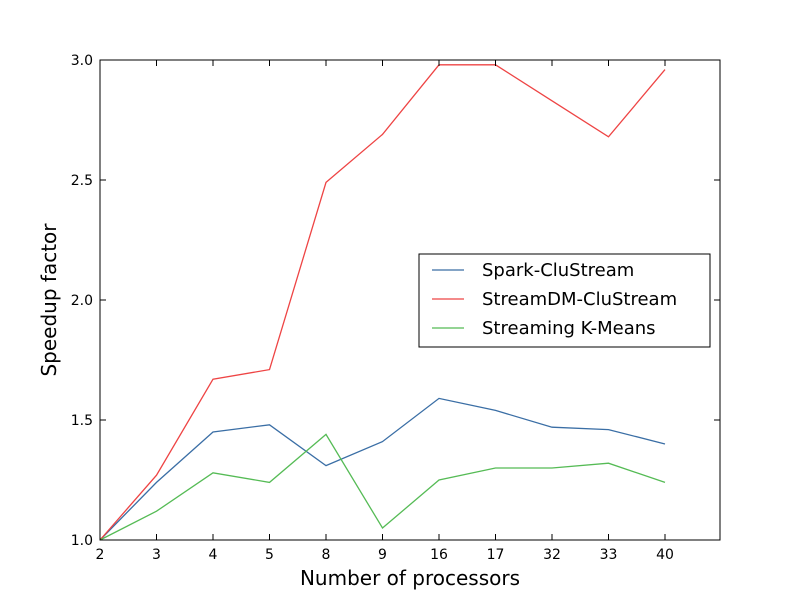 This screenshot has height=600, width=800. Describe the element at coordinates (439, 555) in the screenshot. I see `x-tick-label: 16` at that location.